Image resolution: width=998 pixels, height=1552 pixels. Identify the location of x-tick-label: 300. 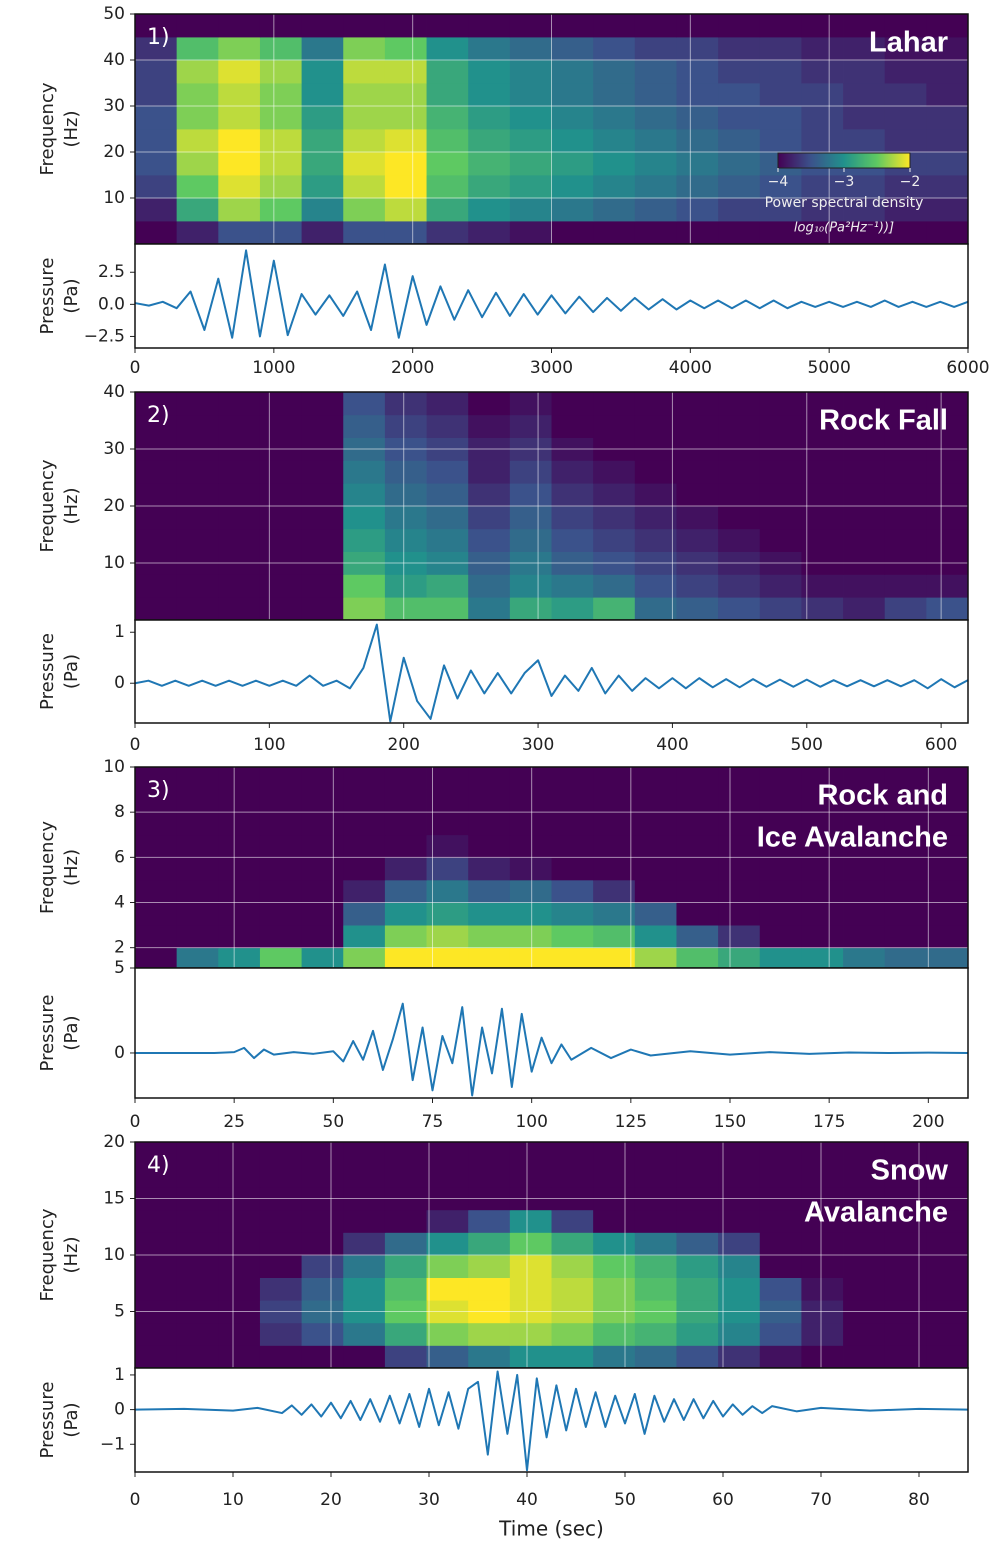
(538, 745).